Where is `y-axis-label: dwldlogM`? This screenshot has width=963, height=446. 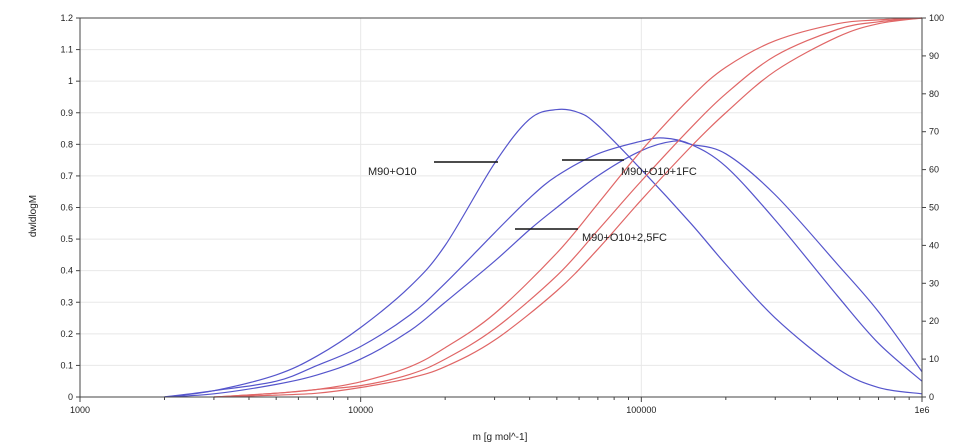
y-axis-label: dwldlogM is located at coordinates (33, 216).